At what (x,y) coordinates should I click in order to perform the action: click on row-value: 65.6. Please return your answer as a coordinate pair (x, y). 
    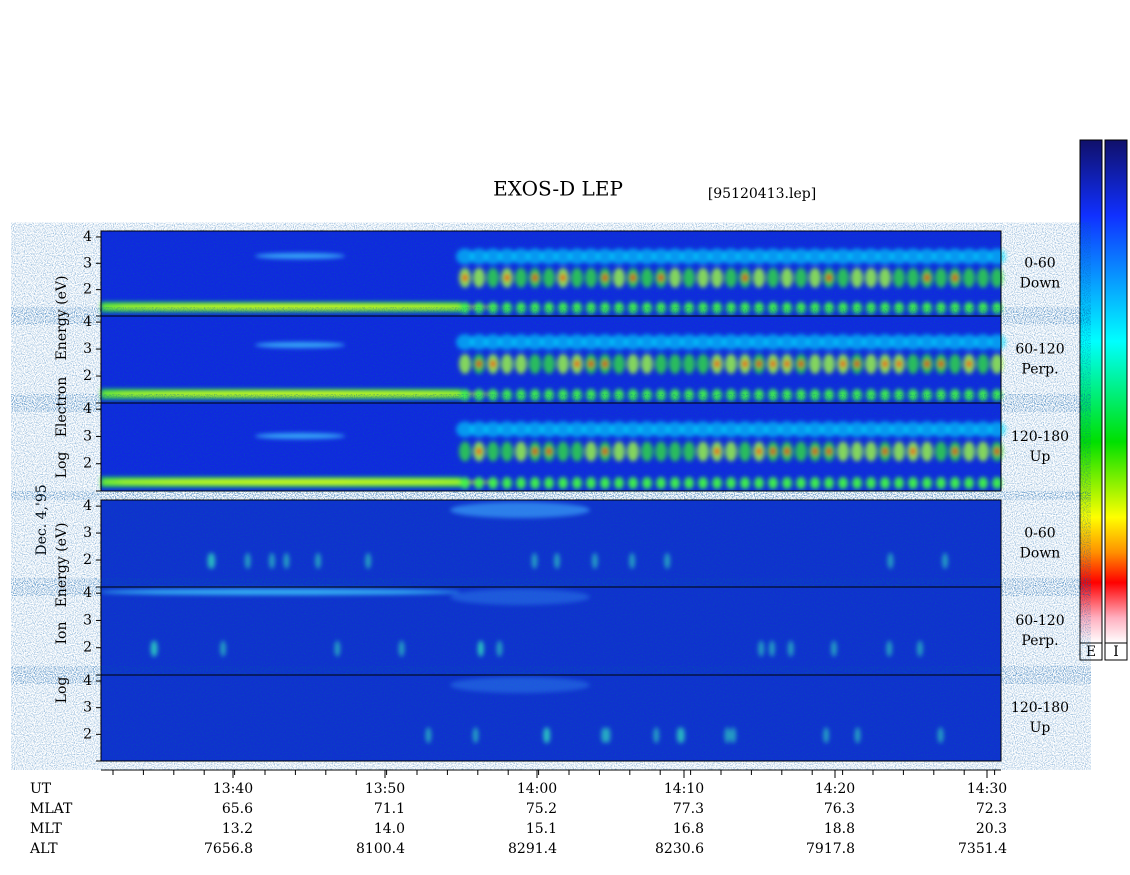
    Looking at the image, I should click on (237, 809).